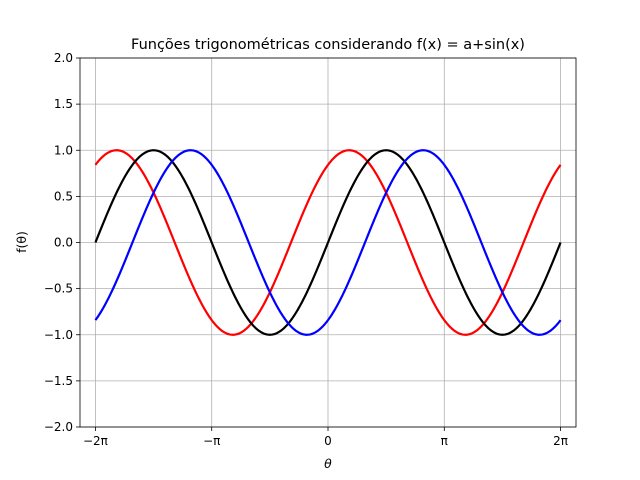 The height and width of the screenshot is (480, 640). I want to click on y-tick-label: 1.0, so click(63, 150).